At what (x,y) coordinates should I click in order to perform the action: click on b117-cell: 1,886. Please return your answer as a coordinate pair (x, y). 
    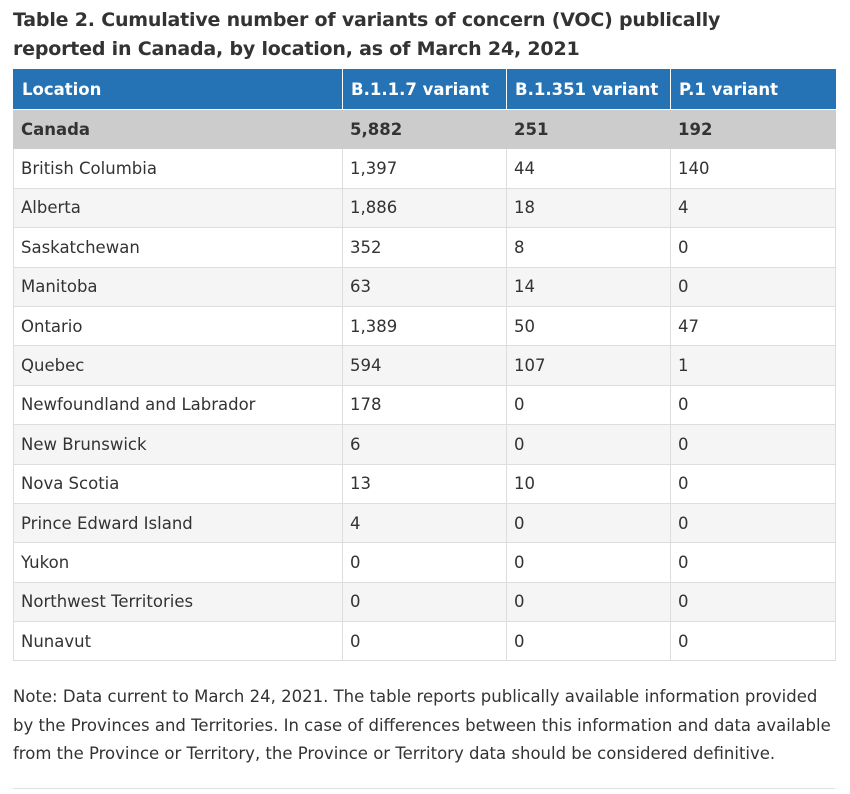
    Looking at the image, I should click on (424, 208).